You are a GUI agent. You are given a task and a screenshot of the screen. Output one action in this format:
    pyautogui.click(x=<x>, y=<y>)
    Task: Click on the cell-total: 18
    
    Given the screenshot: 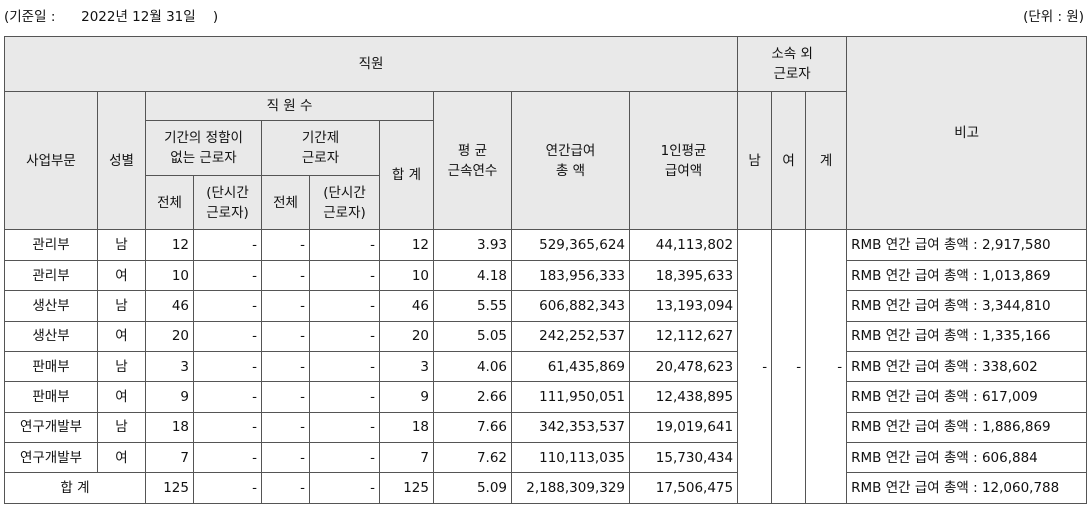 What is the action you would take?
    pyautogui.click(x=406, y=427)
    